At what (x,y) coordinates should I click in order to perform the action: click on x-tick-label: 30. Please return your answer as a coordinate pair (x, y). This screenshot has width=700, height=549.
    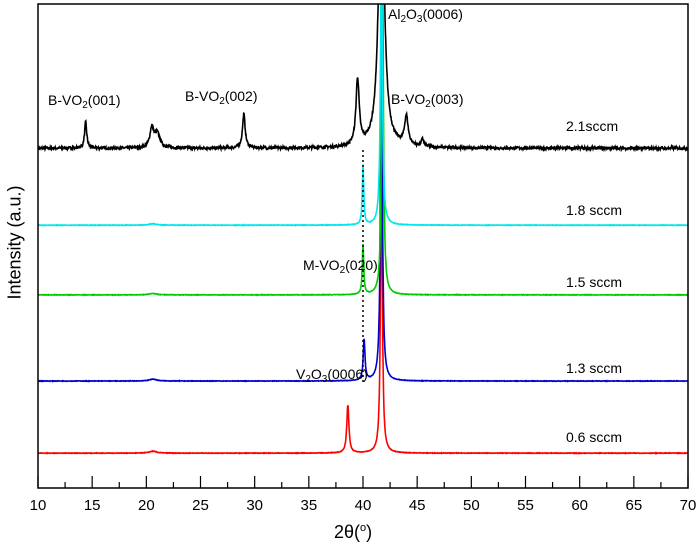
    Looking at the image, I should click on (254, 505).